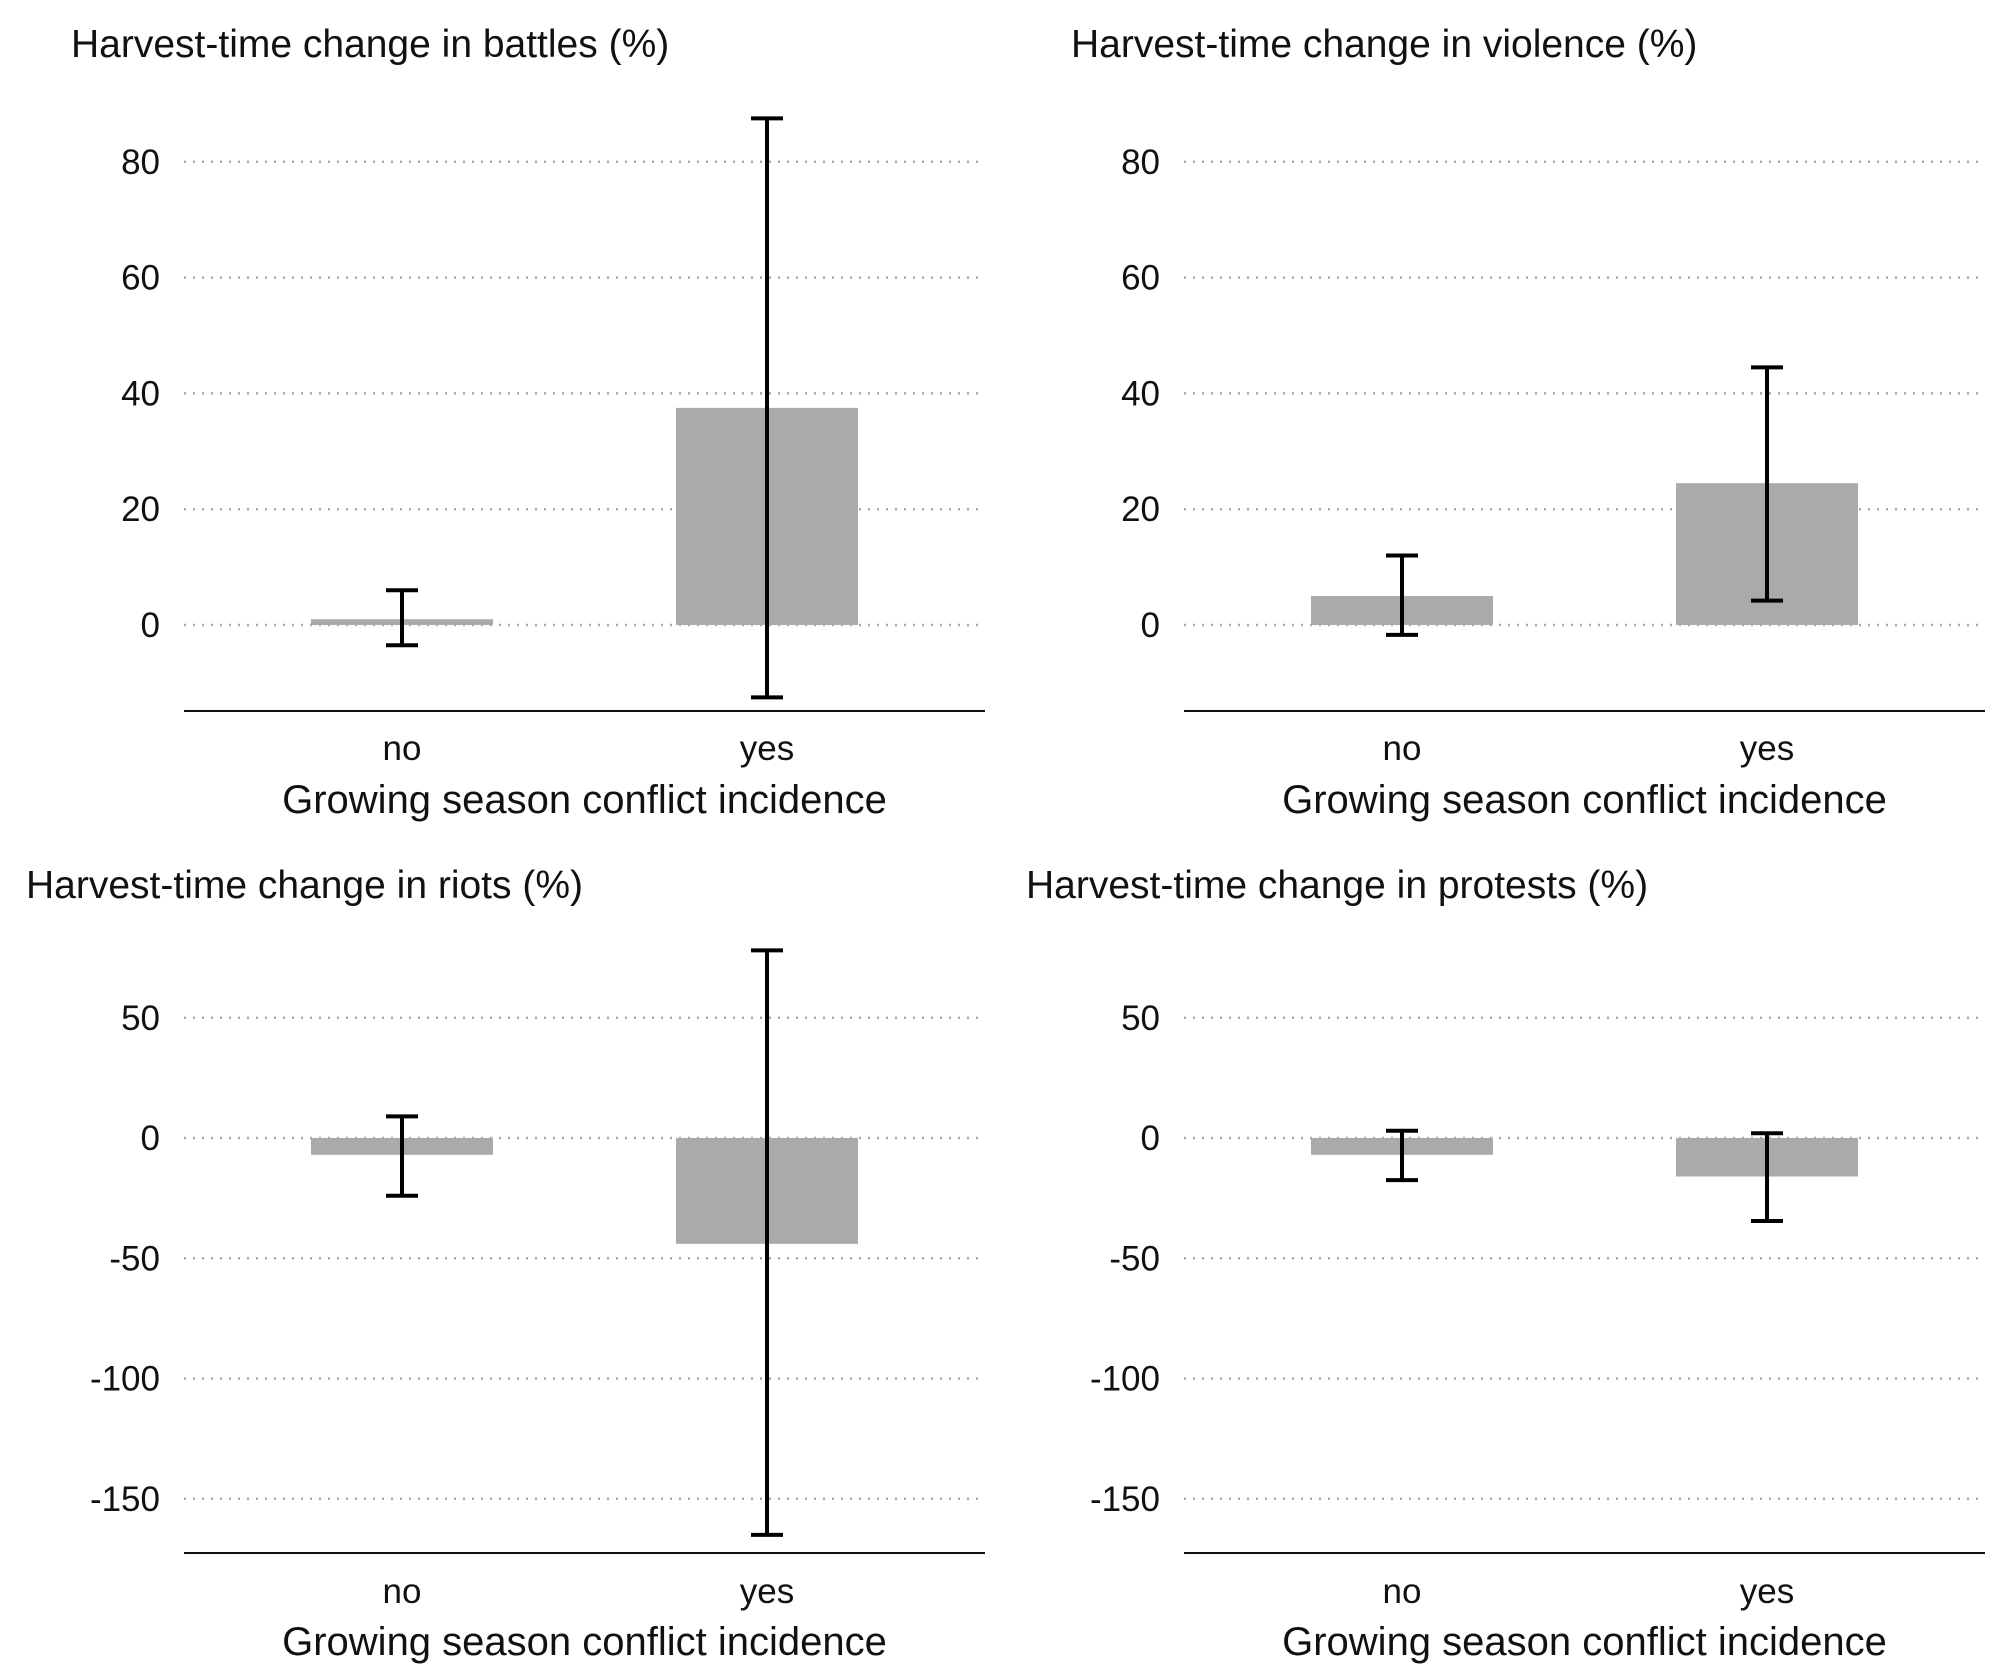  Describe the element at coordinates (304, 885) in the screenshot. I see `panel-title: Harvest-time change in riots (%)` at that location.